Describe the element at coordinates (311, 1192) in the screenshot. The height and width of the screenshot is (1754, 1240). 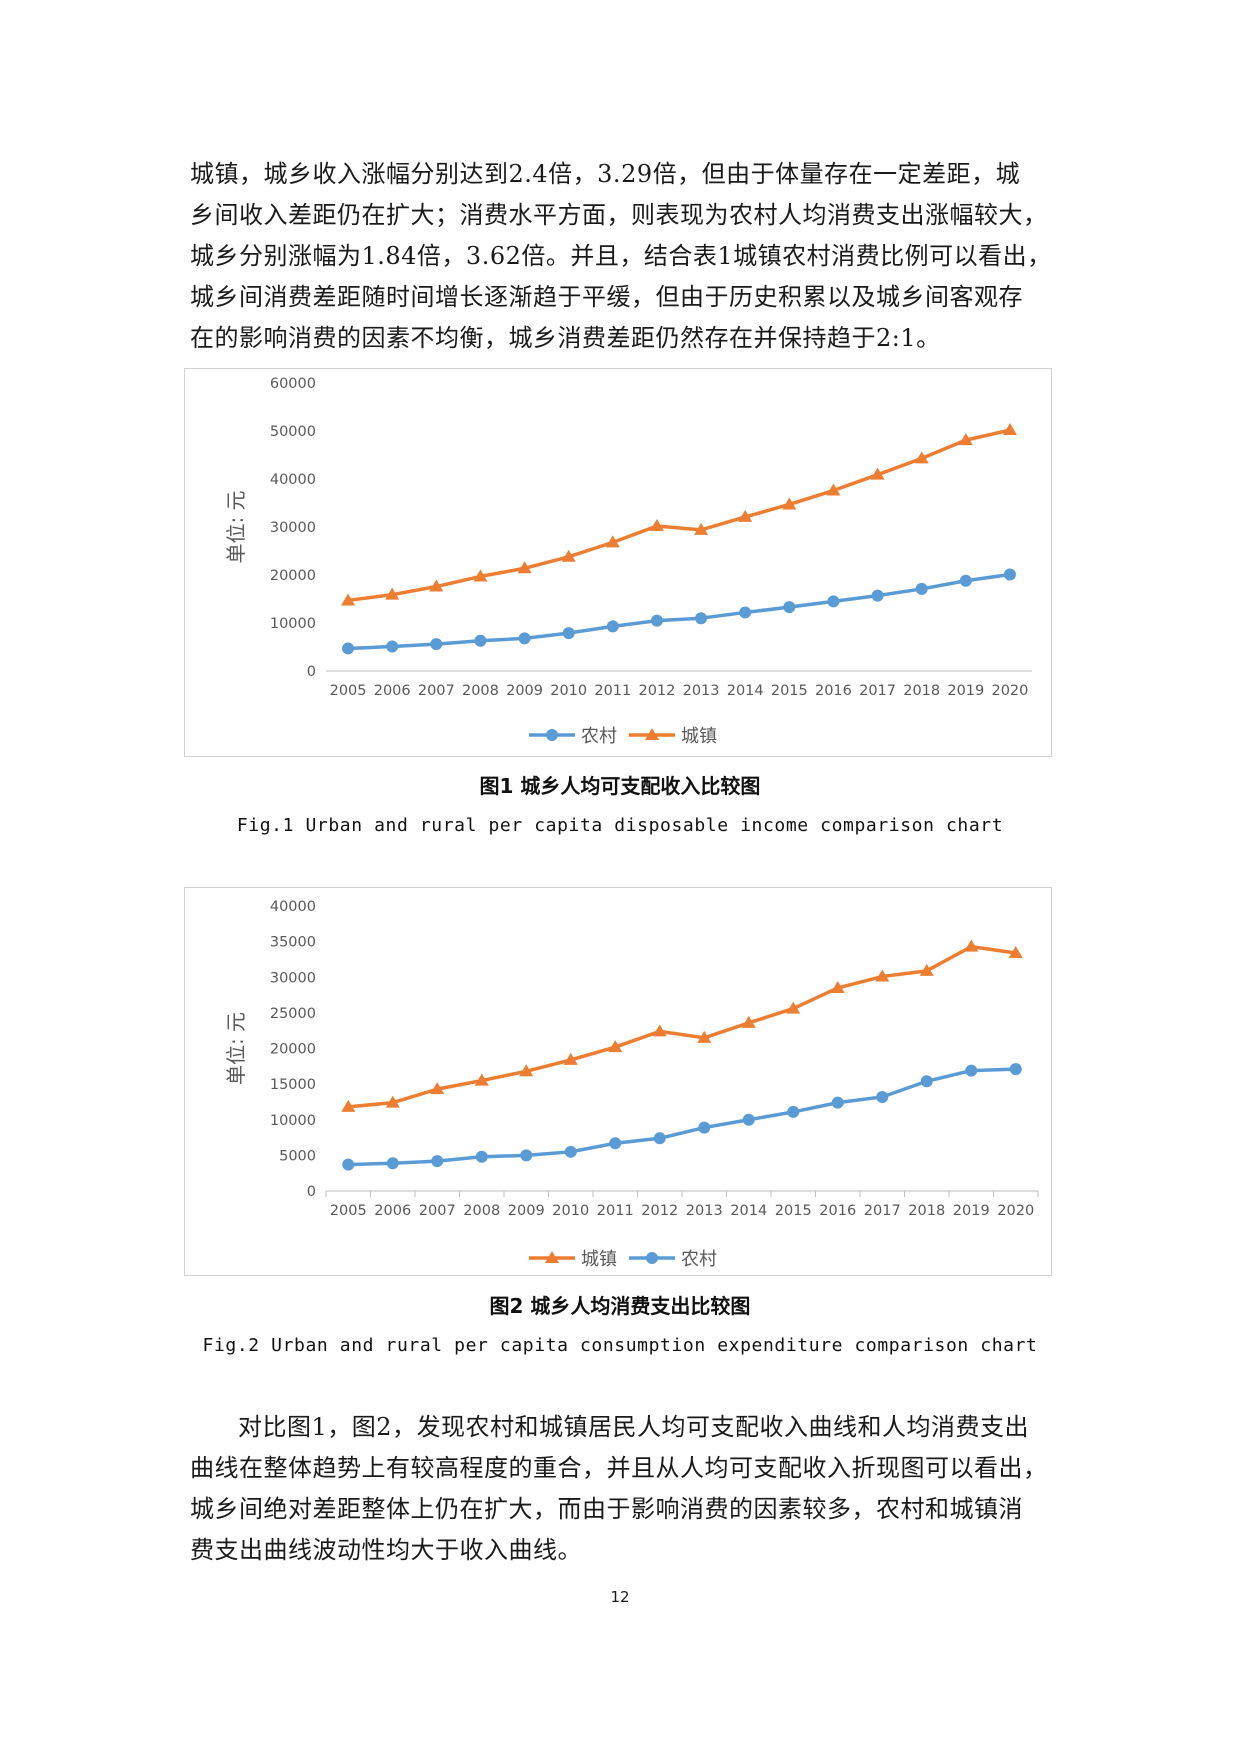
I see `y-tick-label: 0` at that location.